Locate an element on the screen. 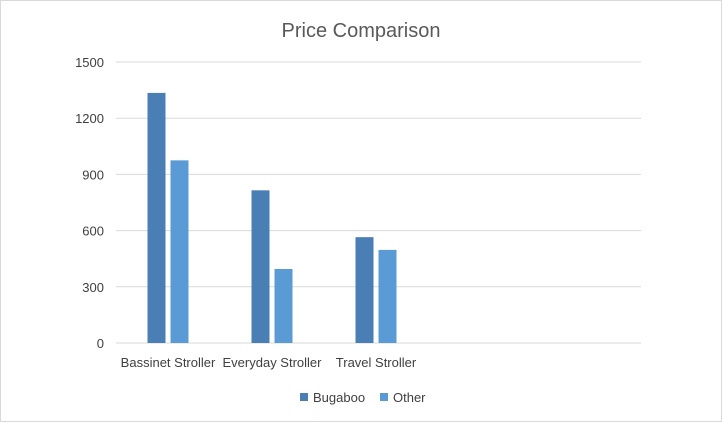 The image size is (722, 423). x-category-label: Bassinet Stroller is located at coordinates (168, 362).